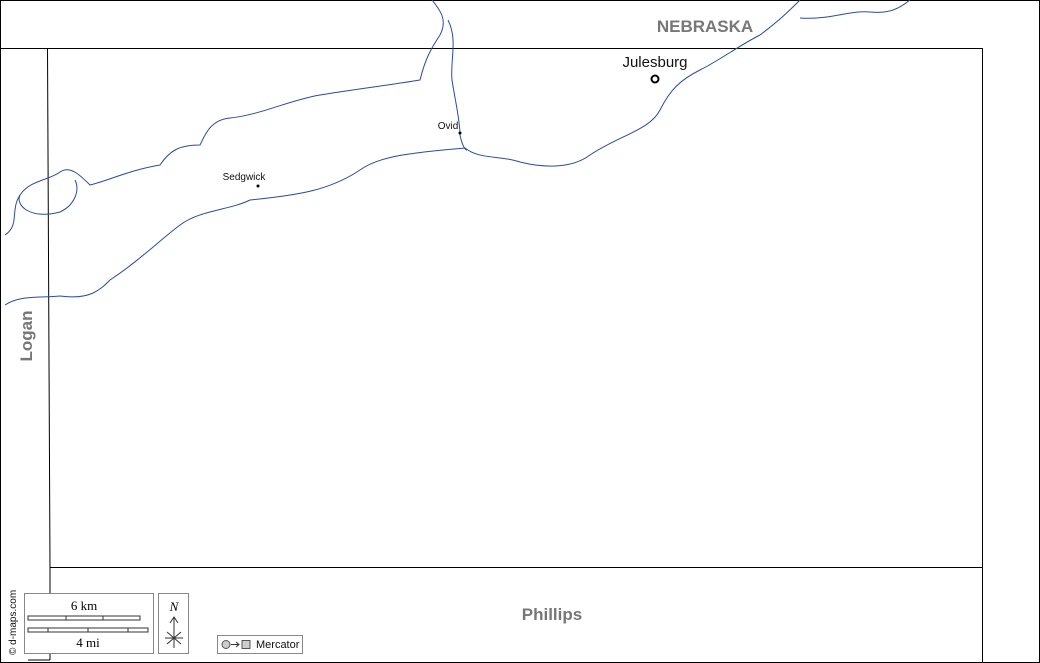 The width and height of the screenshot is (1040, 663). I want to click on county-seat-label: Julesburg, so click(654, 62).